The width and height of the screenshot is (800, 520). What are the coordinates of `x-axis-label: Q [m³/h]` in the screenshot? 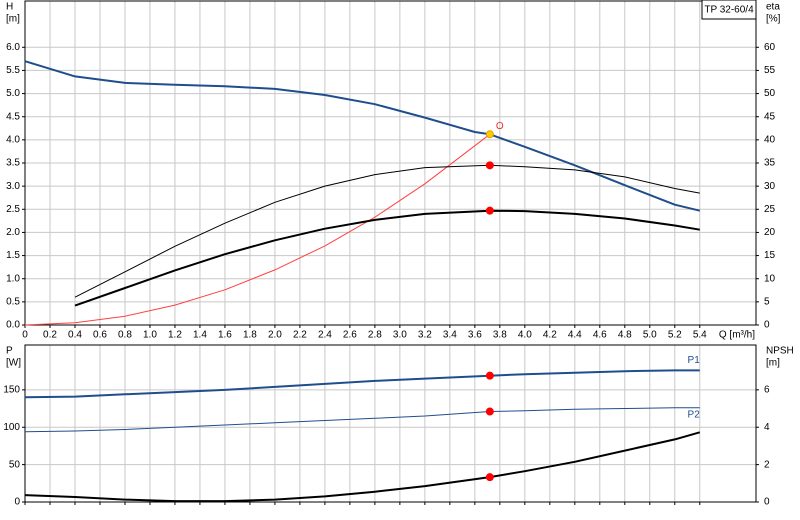 It's located at (737, 335).